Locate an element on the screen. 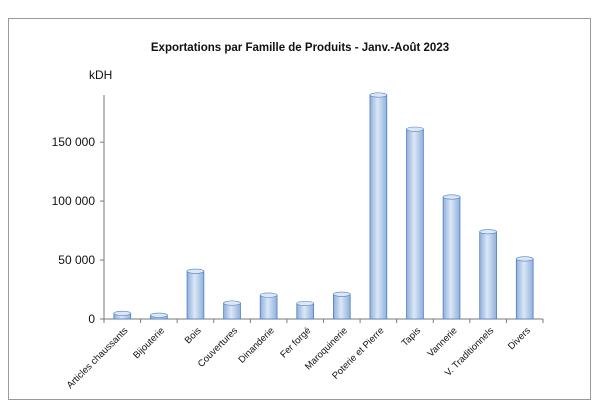 This screenshot has height=405, width=600. x-category-label: Fer forgé is located at coordinates (295, 342).